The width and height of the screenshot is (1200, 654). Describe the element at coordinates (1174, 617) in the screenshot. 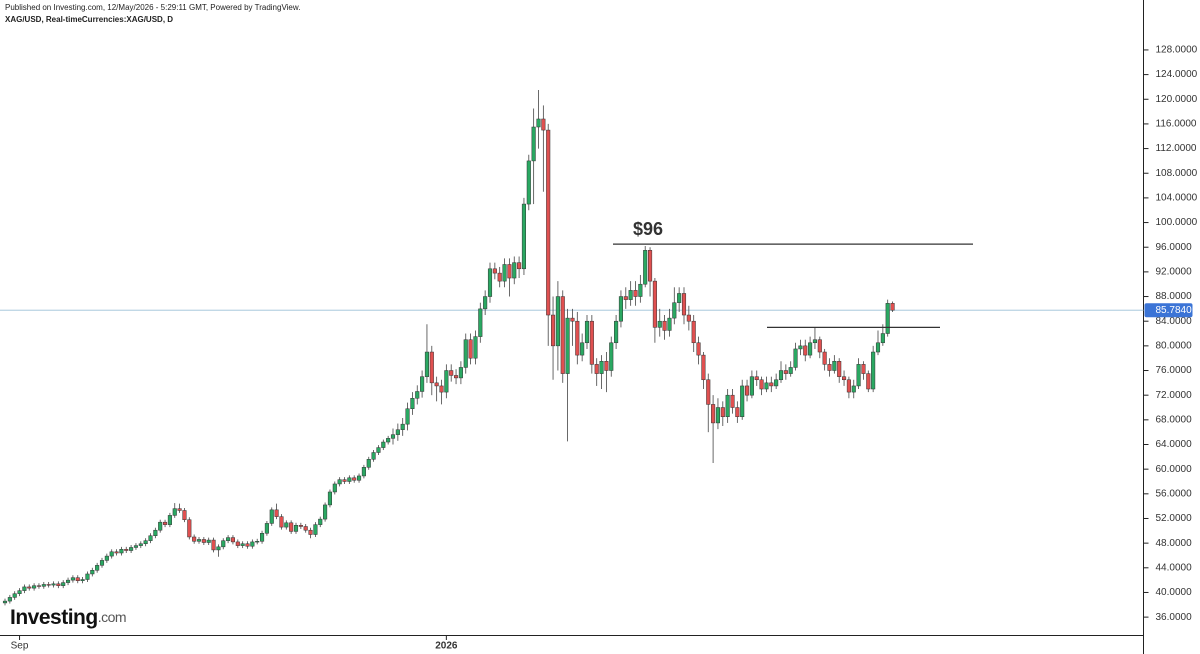

I see `y-tick-label: 36.0000` at that location.